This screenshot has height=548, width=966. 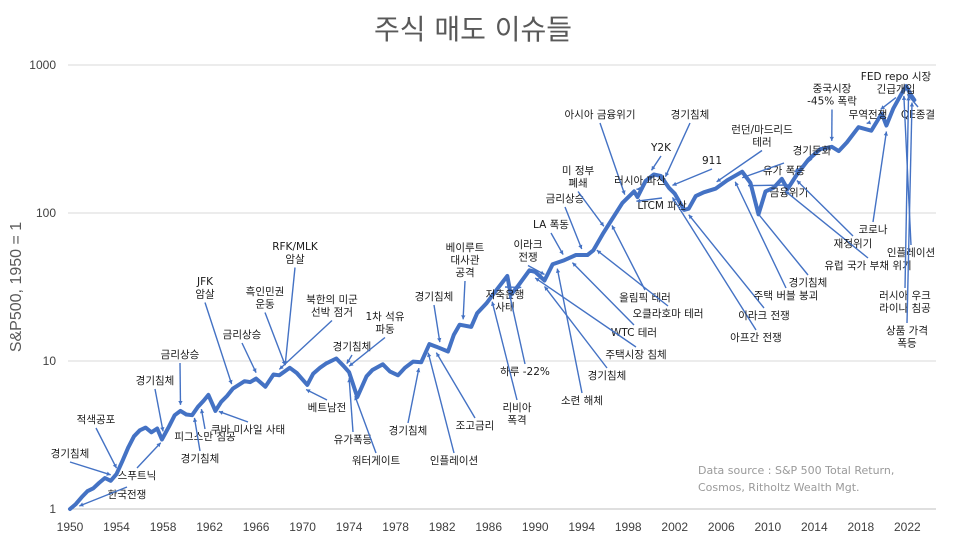 What do you see at coordinates (907, 337) in the screenshot?
I see `annotation-label: 상품 가격 폭등` at bounding box center [907, 337].